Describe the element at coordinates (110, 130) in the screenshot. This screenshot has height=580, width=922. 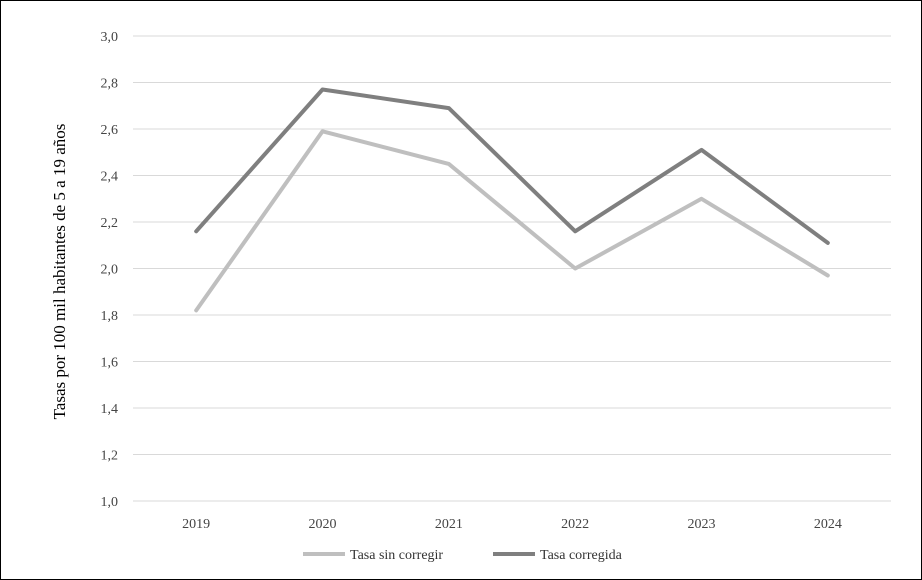
I see `y-tick-label: 2,6` at that location.